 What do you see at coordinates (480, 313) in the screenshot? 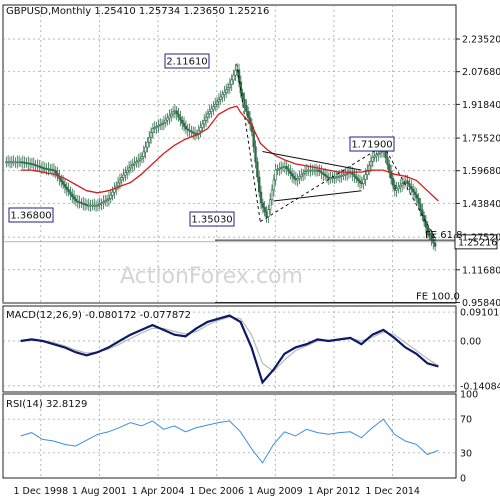
I see `macd-y-tick-label: 0.091015` at bounding box center [480, 313].